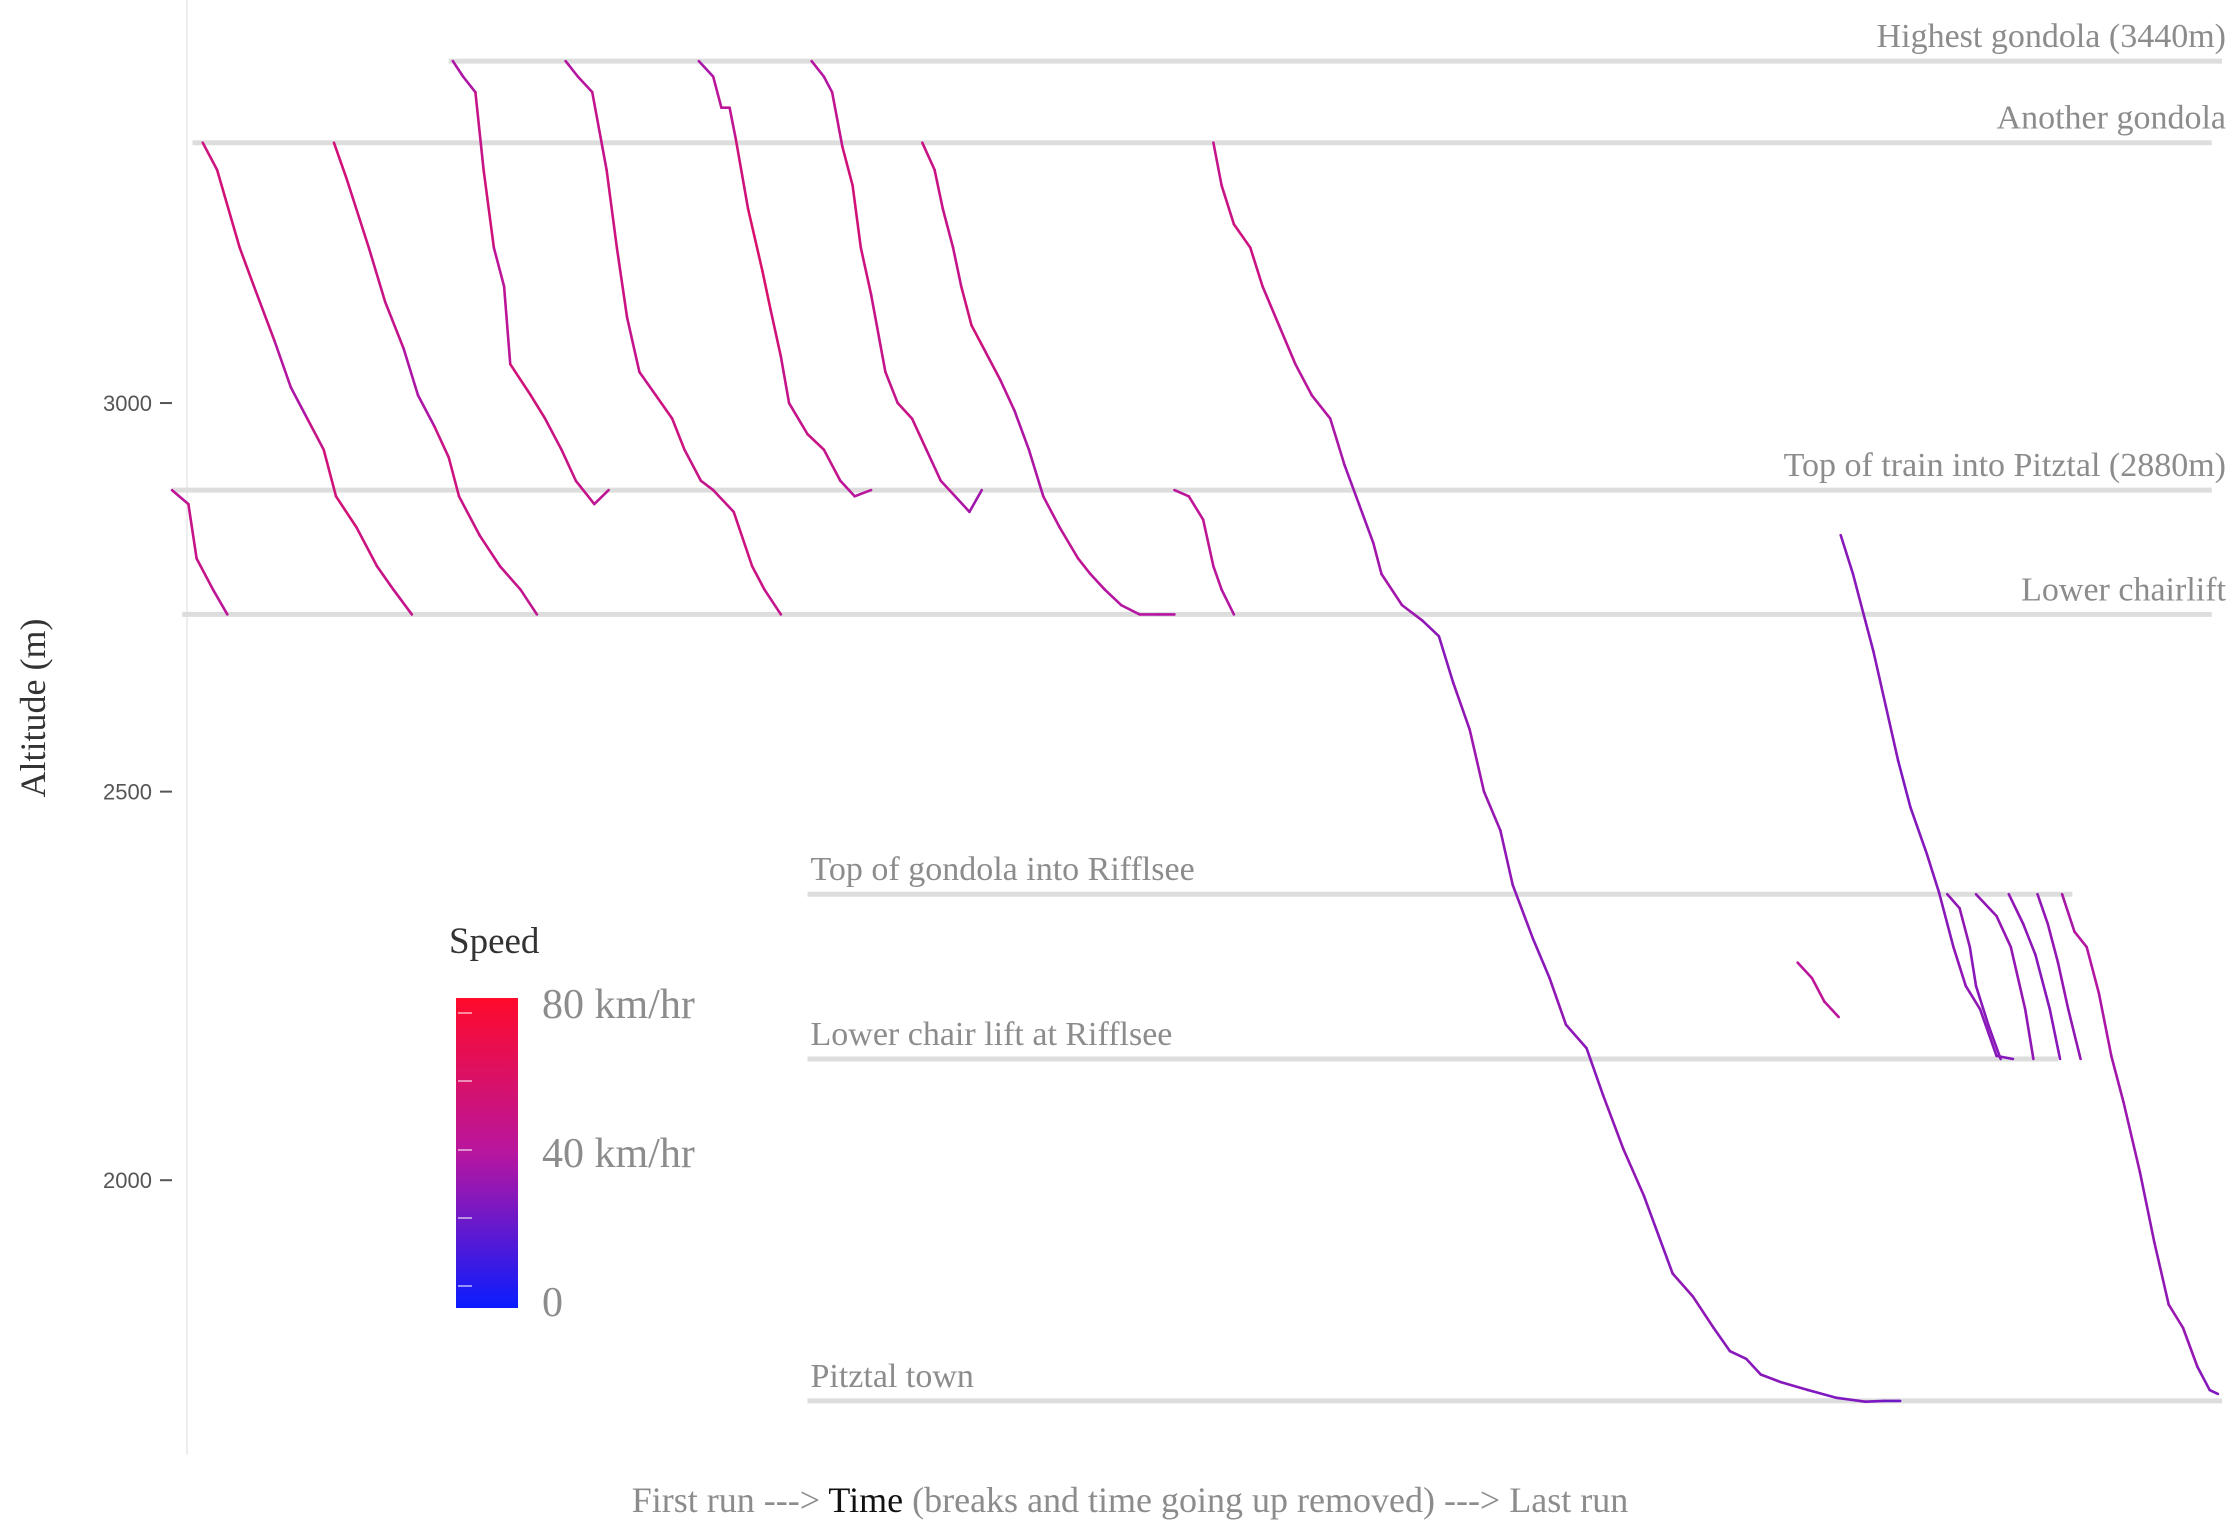  Describe the element at coordinates (726, 1500) in the screenshot. I see `x-caption-prefix: First run --->` at that location.